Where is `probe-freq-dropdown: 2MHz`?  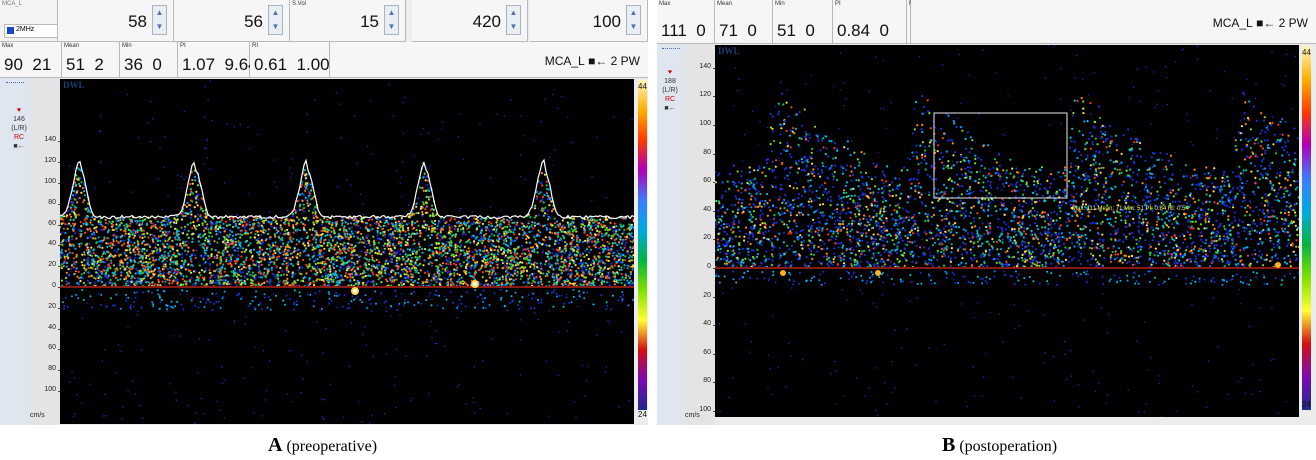 probe-freq-dropdown: 2MHz is located at coordinates (31, 31).